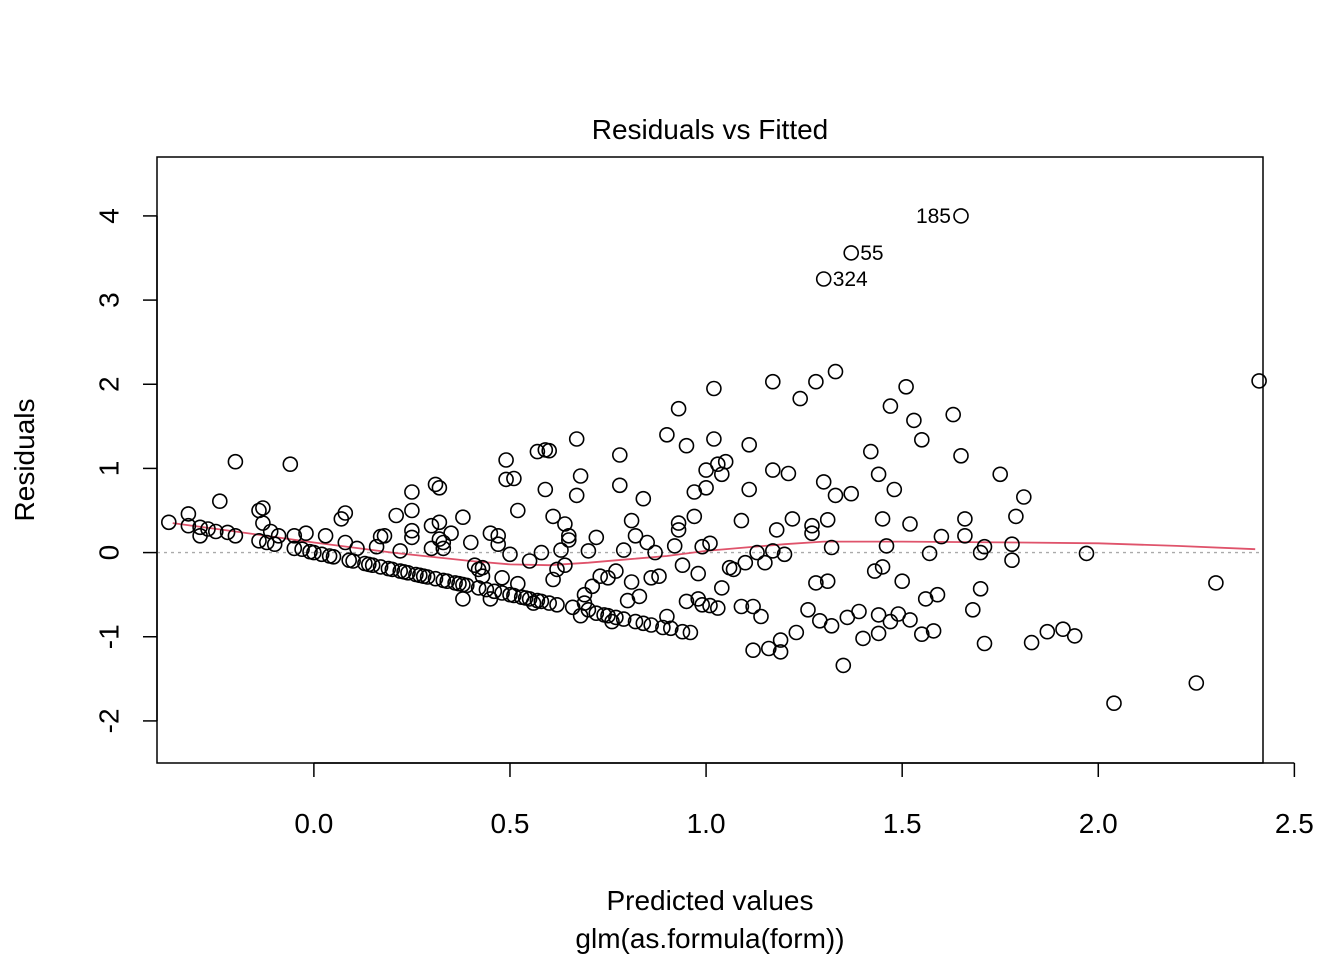 This screenshot has width=1344, height=960. What do you see at coordinates (313, 823) in the screenshot?
I see `x-tick-label: 0.0` at bounding box center [313, 823].